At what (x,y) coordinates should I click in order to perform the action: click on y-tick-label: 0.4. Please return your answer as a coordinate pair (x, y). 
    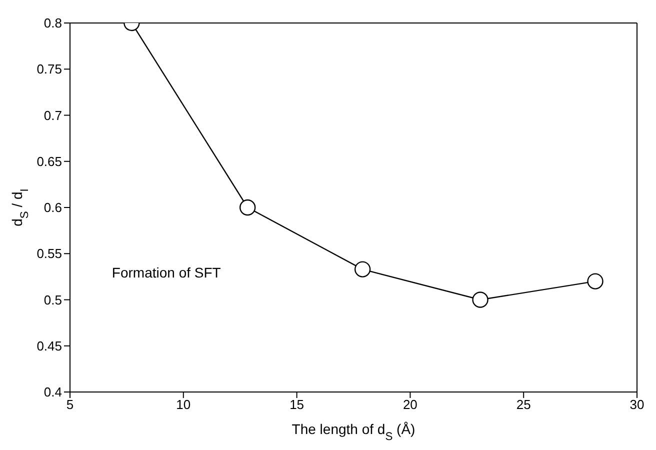
    Looking at the image, I should click on (53, 392).